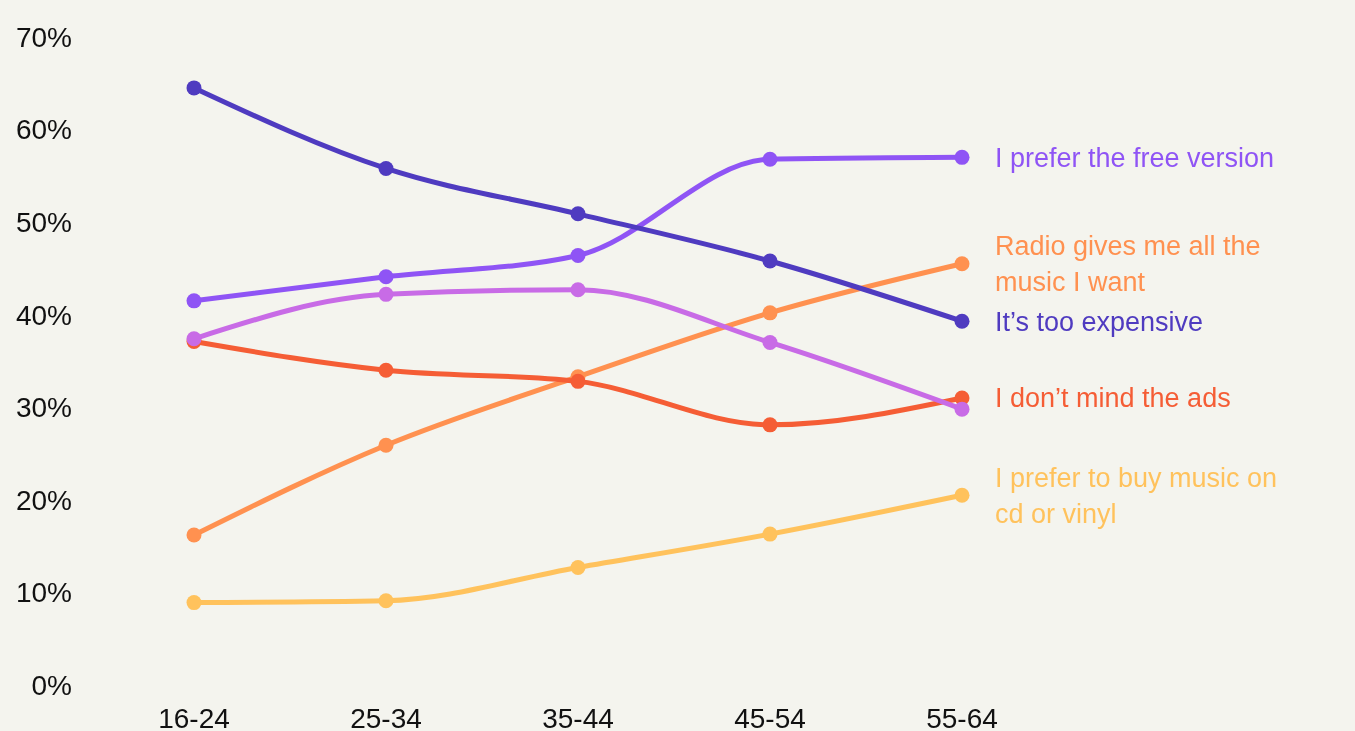  What do you see at coordinates (1099, 321) in the screenshot?
I see `series-label: It’s too expensive` at bounding box center [1099, 321].